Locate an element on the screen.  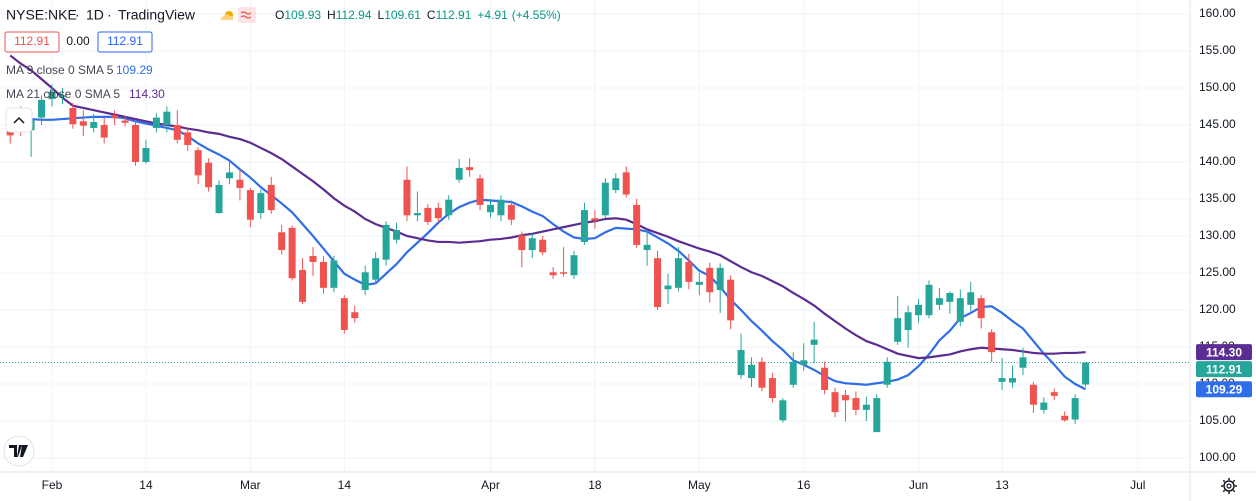
x-tick-label: 14 is located at coordinates (146, 485).